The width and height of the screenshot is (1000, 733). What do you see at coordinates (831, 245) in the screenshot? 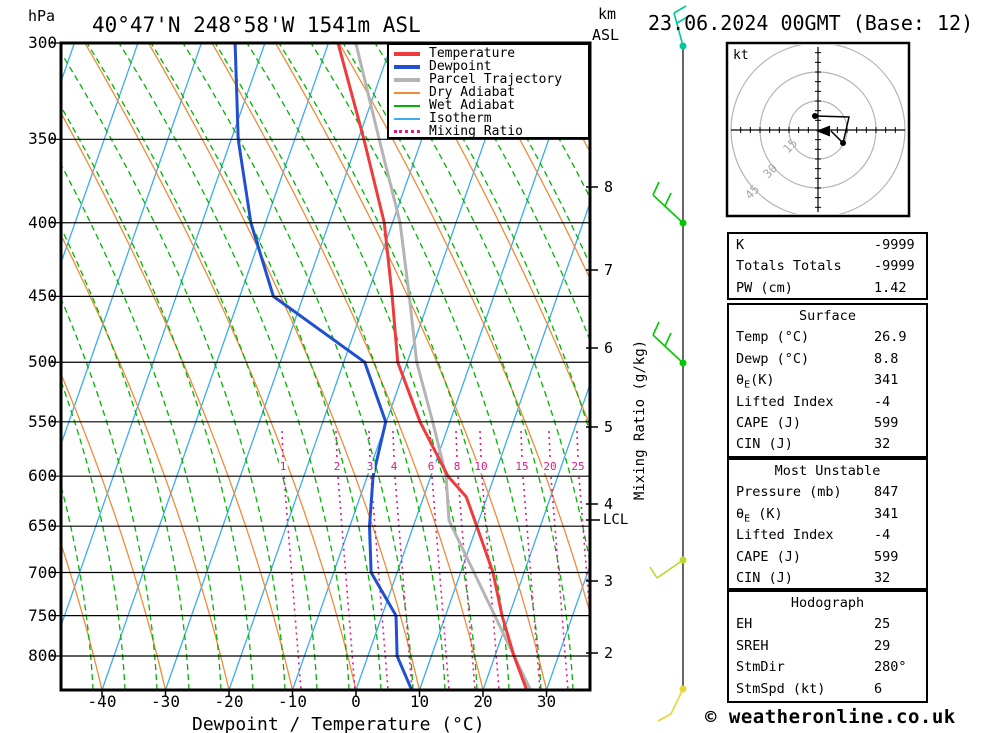
I see `stat-row-k: K -9999` at bounding box center [831, 245].